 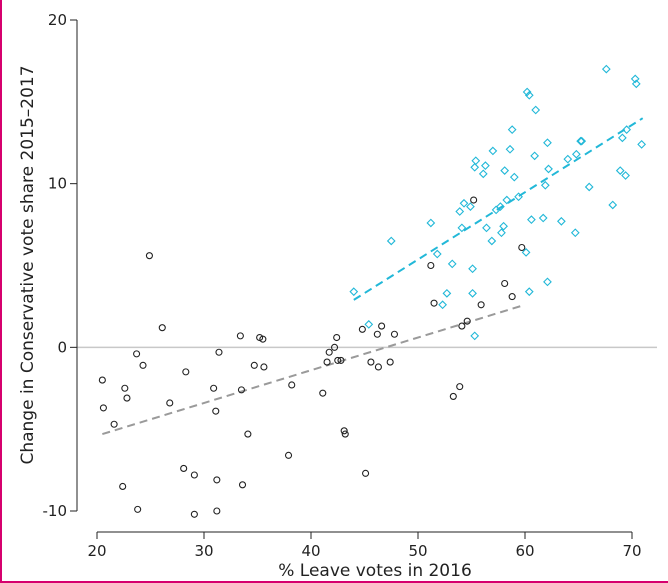 I want to click on y-tick-label: 10, so click(x=57, y=184).